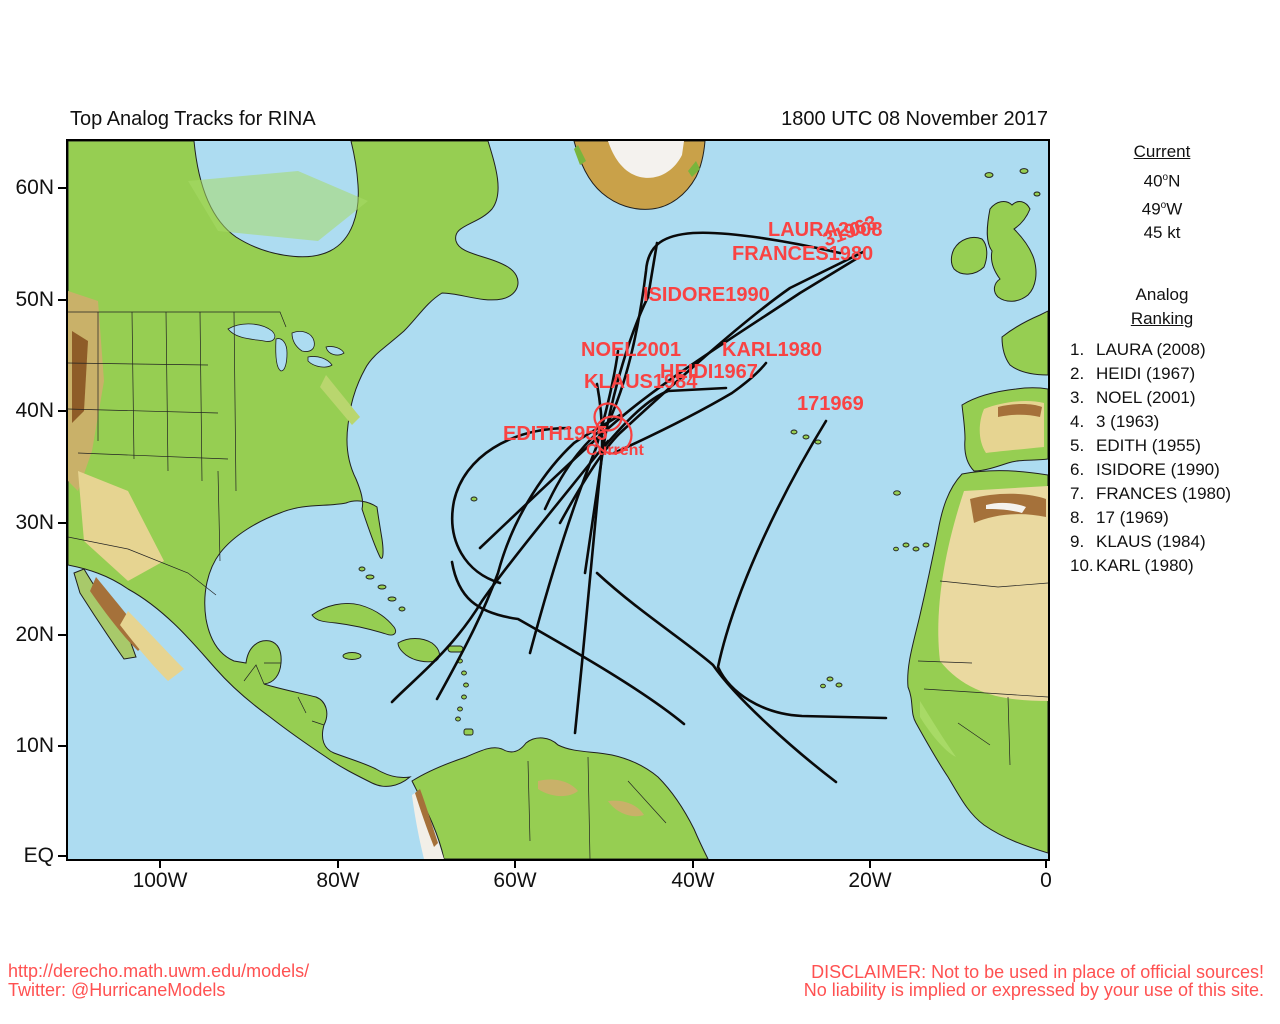 This screenshot has width=1280, height=1024. I want to click on current-value-line: 49oW, so click(1162, 209).